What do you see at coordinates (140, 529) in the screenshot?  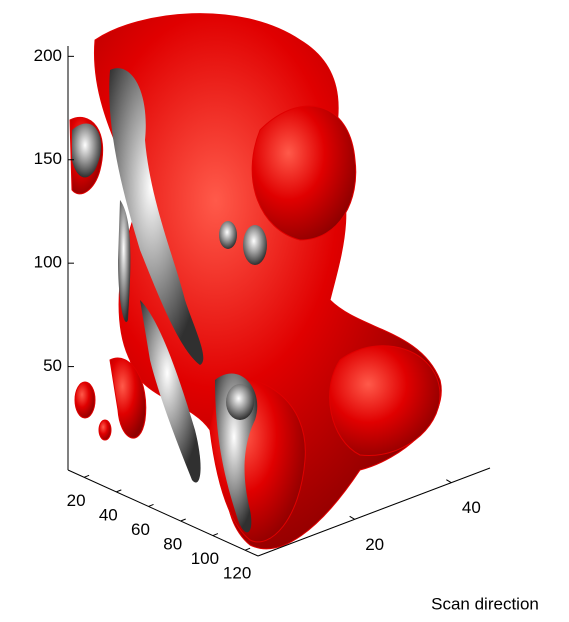 I see `x-tick-label: 60` at bounding box center [140, 529].